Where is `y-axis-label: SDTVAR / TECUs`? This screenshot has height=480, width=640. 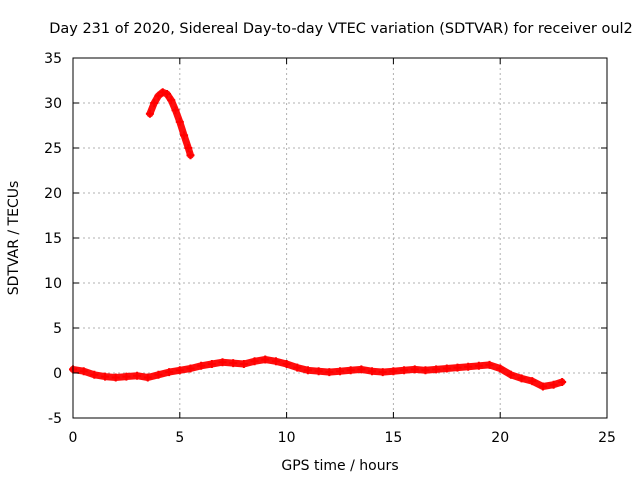
y-axis-label: SDTVAR / TECUs is located at coordinates (14, 238).